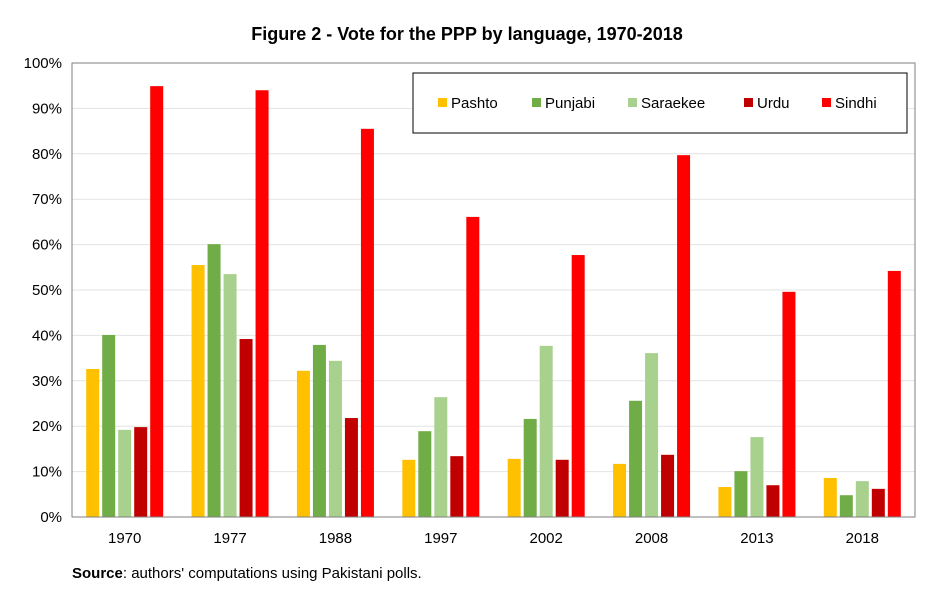  Describe the element at coordinates (578, 386) in the screenshot. I see `bar-sindhi-2002` at that location.